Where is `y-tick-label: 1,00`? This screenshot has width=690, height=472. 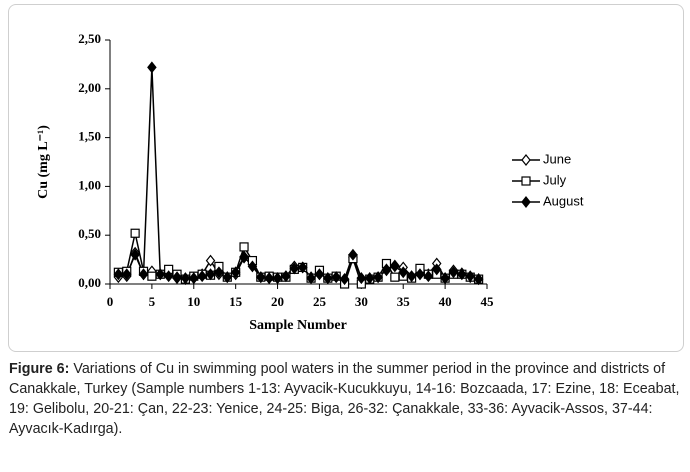
y-tick-label: 1,00 is located at coordinates (89, 184).